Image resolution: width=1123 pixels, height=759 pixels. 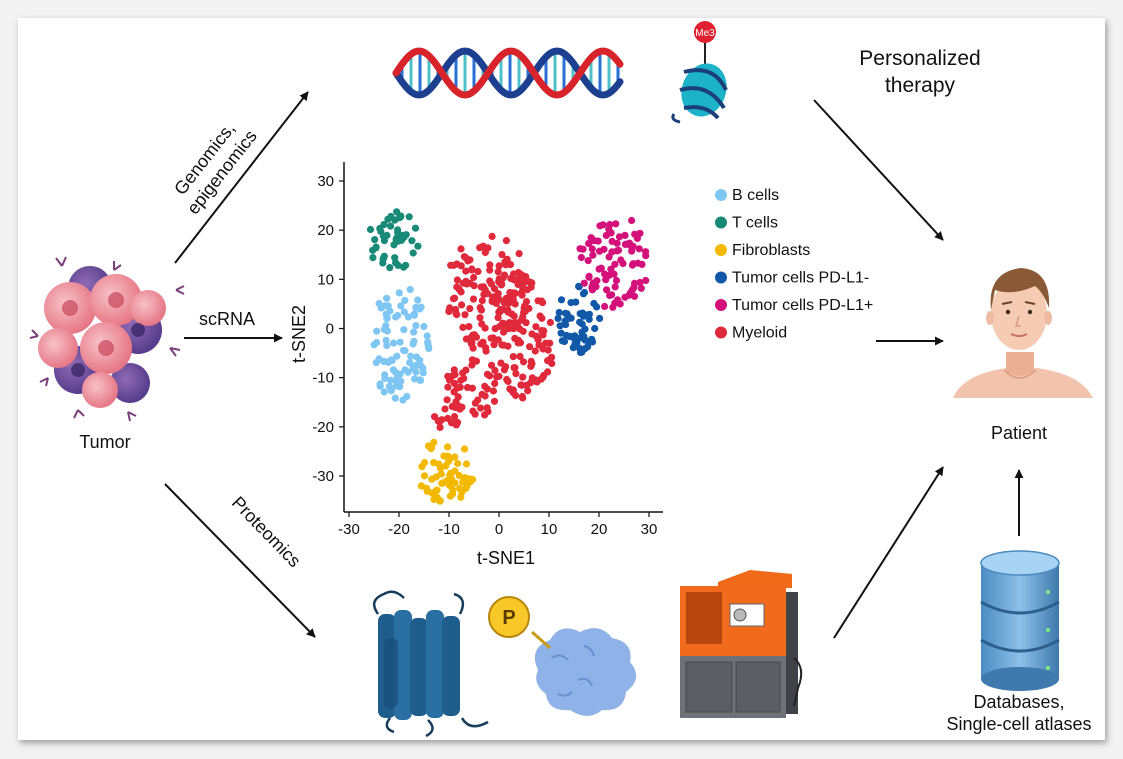 What do you see at coordinates (549, 529) in the screenshot?
I see `x-tick-label: 10` at bounding box center [549, 529].